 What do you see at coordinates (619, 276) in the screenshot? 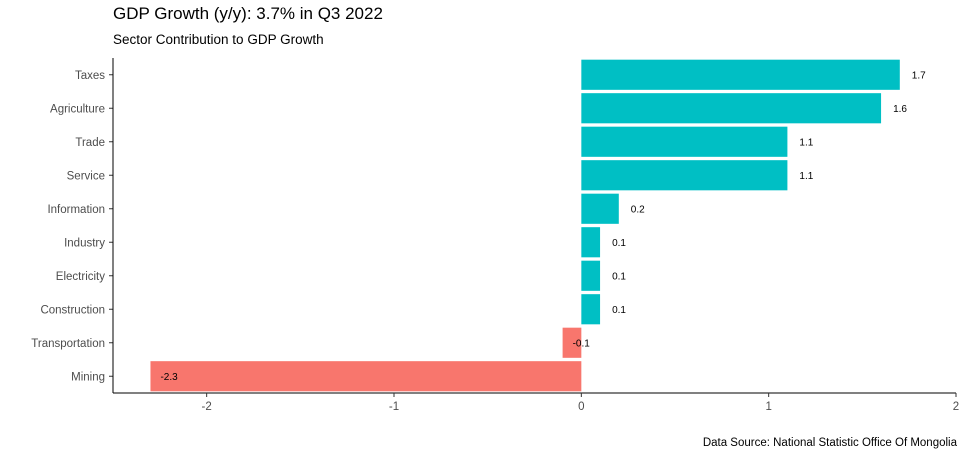
I see `data-label-electricity: 0.1` at bounding box center [619, 276].